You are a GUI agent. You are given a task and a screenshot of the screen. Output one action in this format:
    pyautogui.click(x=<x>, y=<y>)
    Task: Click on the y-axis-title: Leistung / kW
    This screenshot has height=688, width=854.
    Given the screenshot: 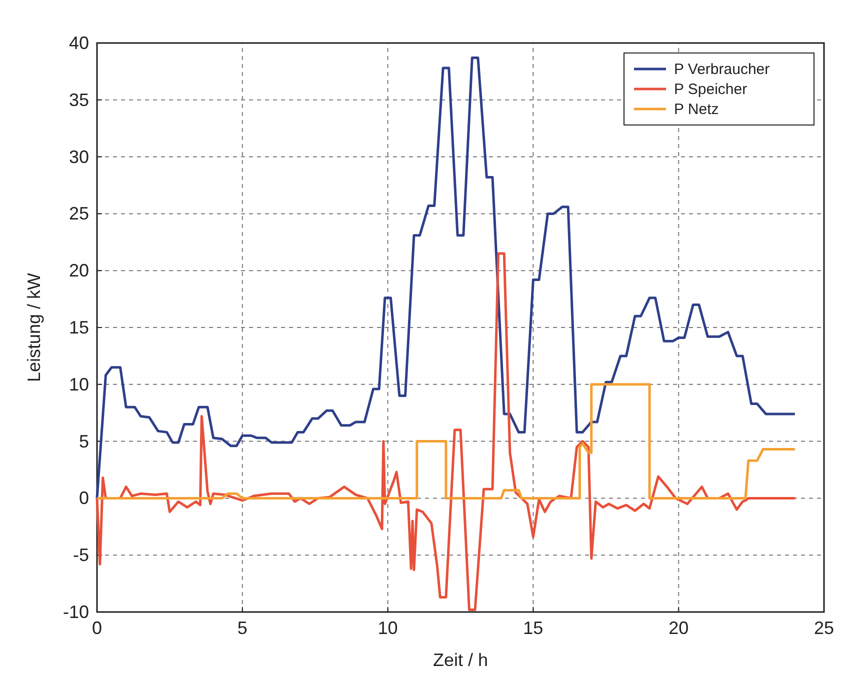 What is the action you would take?
    pyautogui.click(x=34, y=327)
    